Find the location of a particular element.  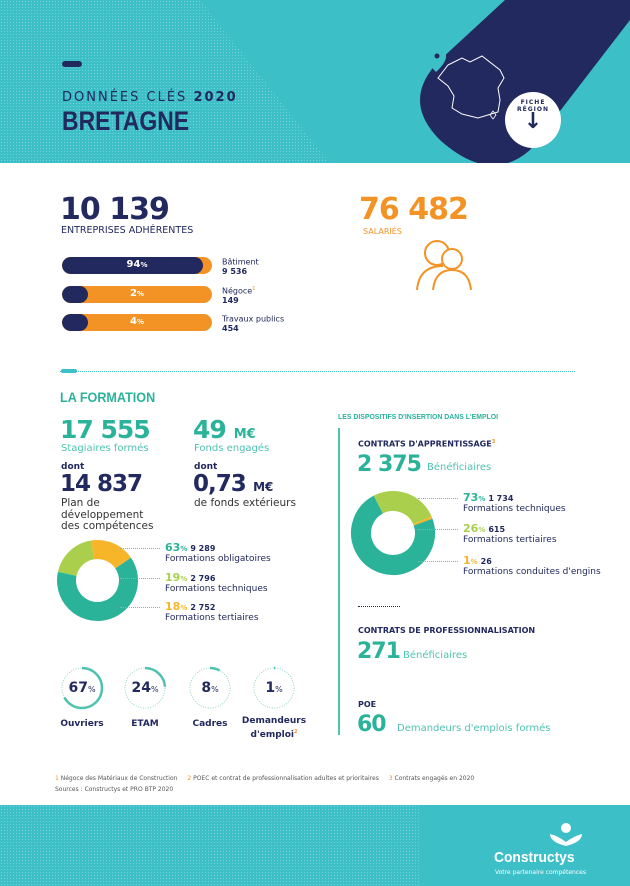

legend-count: 615 is located at coordinates (497, 529).